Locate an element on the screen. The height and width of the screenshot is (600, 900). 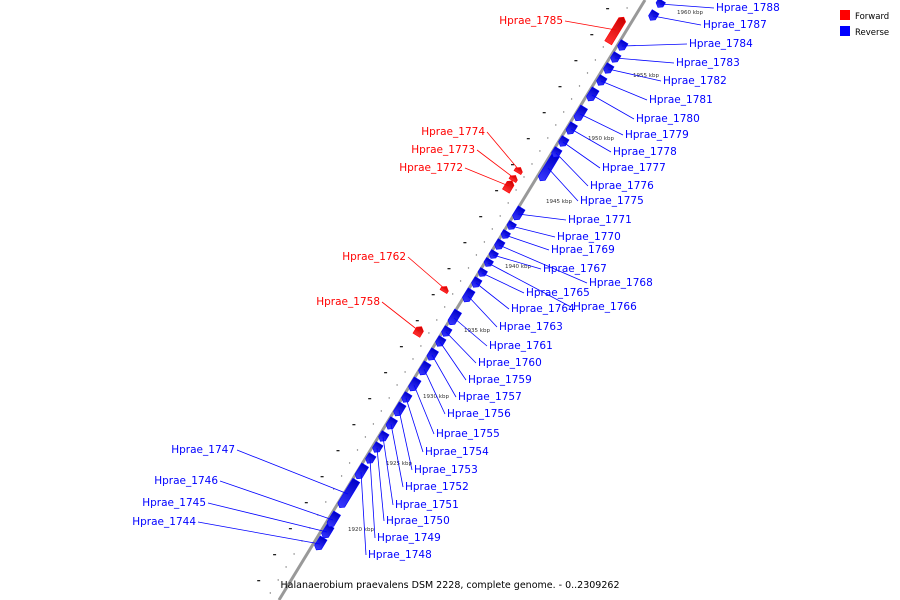
gene-label: Hprae_1784 is located at coordinates (721, 44).